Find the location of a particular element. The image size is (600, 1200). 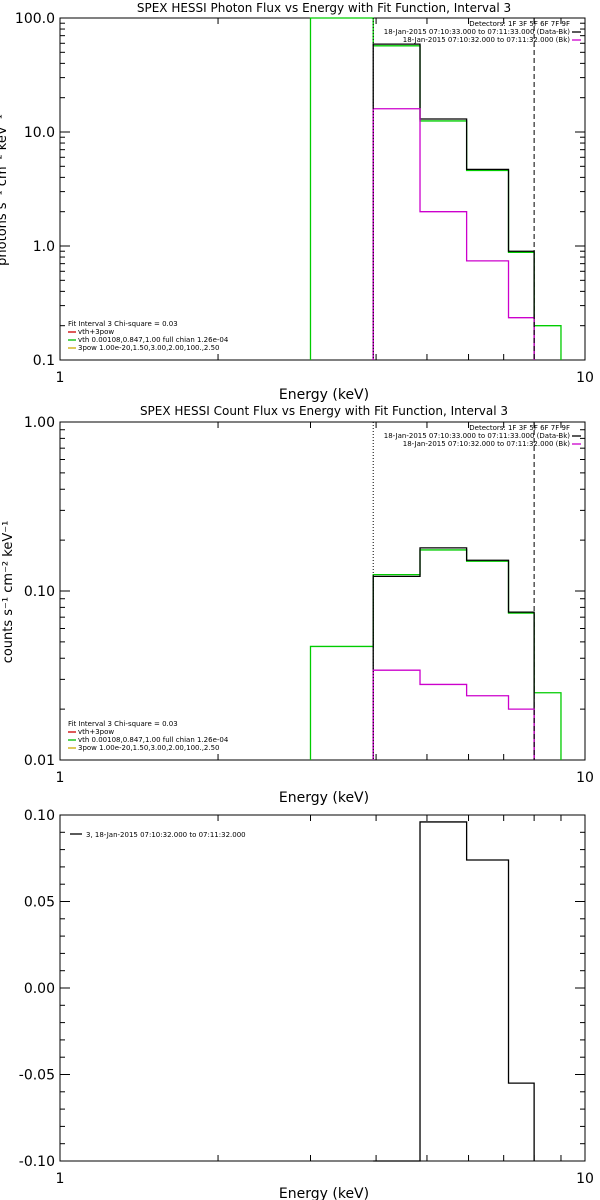

count-flux-ytick-label: 0.01 is located at coordinates (39, 761).